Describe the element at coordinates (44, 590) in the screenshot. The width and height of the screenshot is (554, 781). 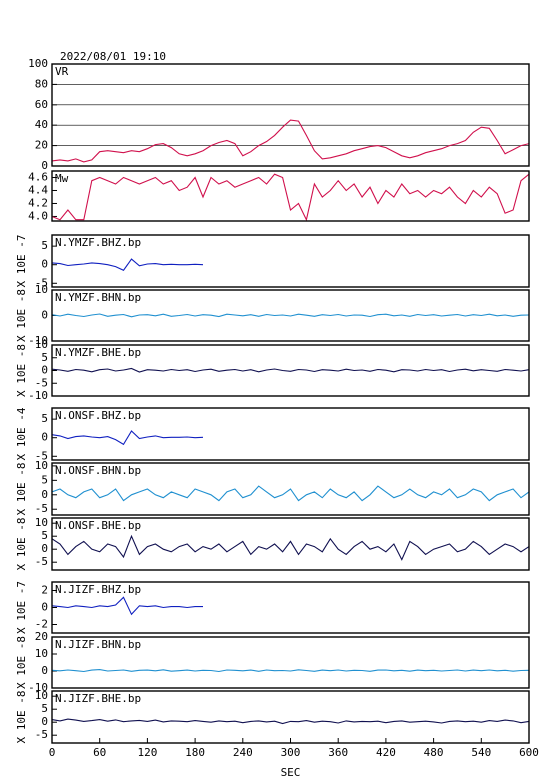
I see `y-tick-label: 2` at that location.